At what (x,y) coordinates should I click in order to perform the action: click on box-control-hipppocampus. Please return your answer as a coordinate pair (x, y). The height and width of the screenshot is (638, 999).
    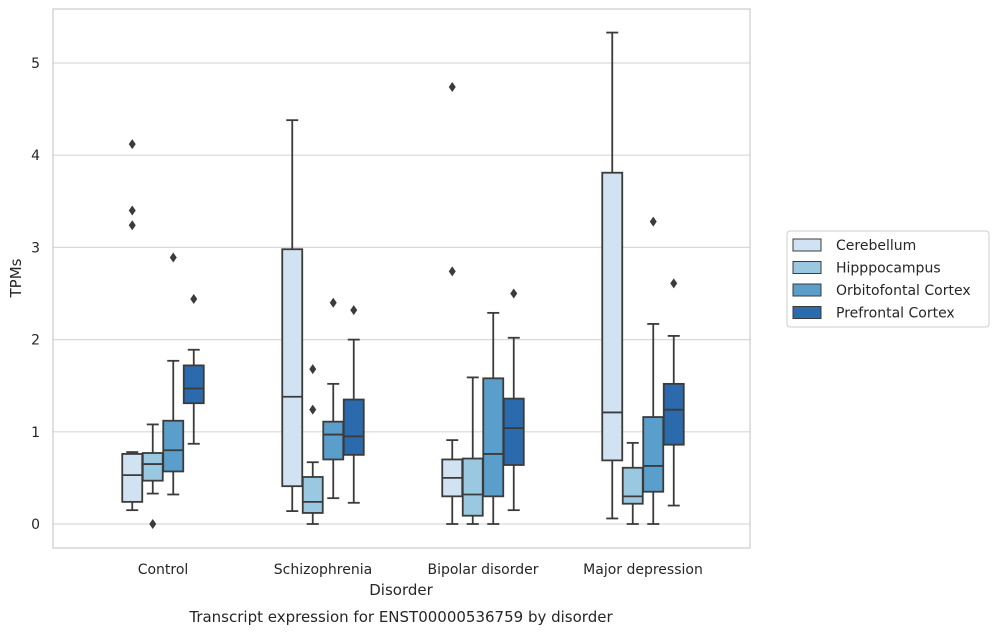
    Looking at the image, I should click on (152, 476).